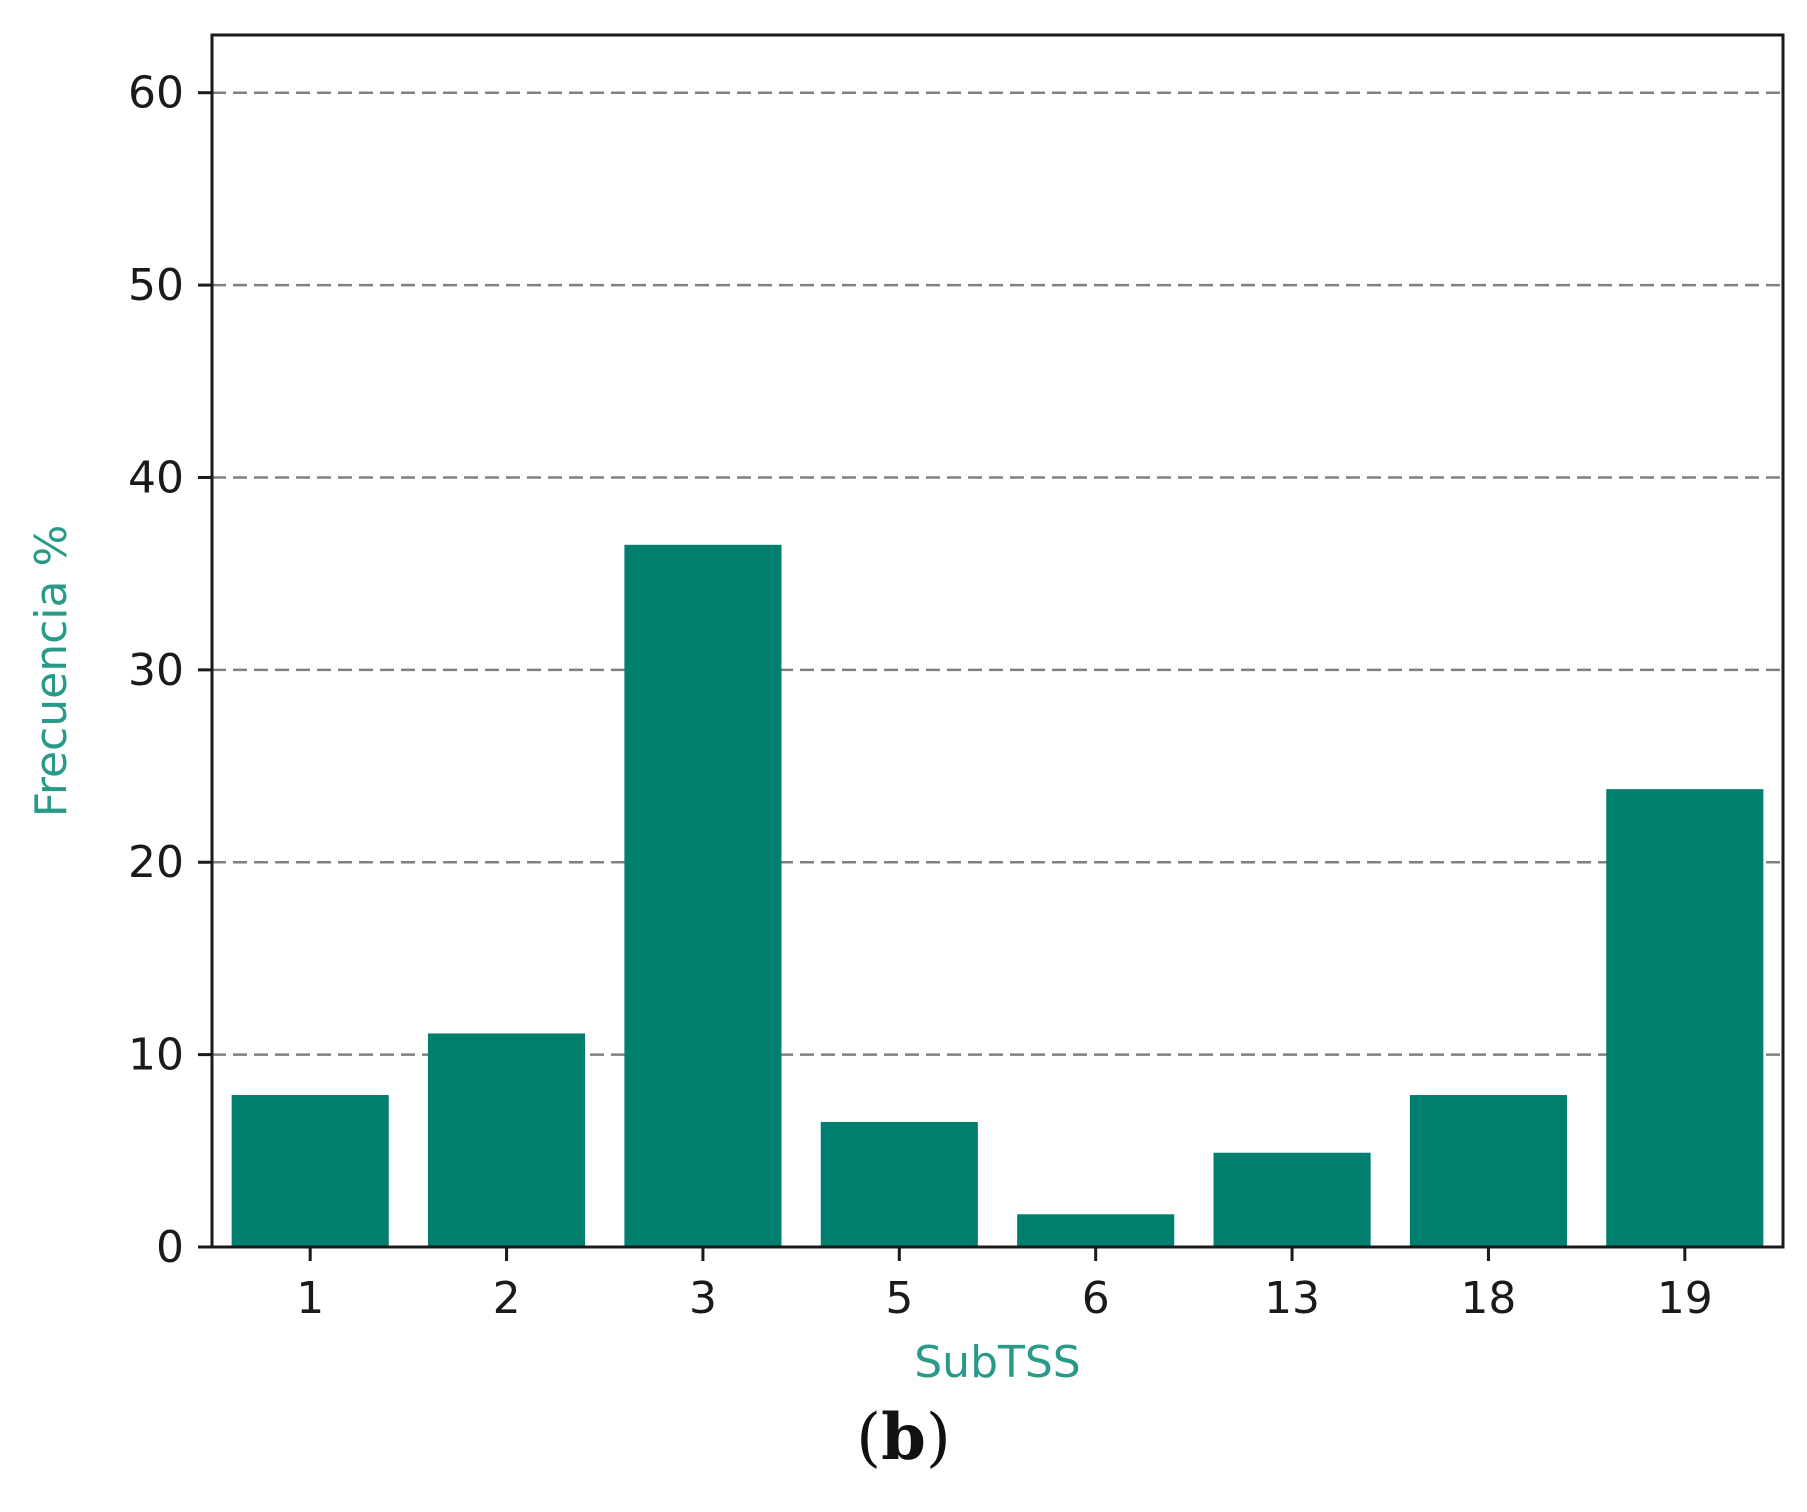 The image size is (1807, 1512). I want to click on x-tick-label: 3, so click(703, 1298).